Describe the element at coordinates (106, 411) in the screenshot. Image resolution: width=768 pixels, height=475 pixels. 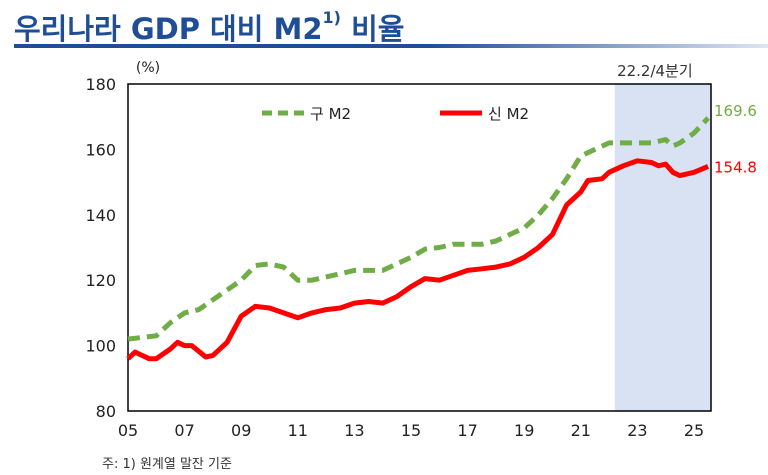
I see `y-tick-label: 80` at that location.